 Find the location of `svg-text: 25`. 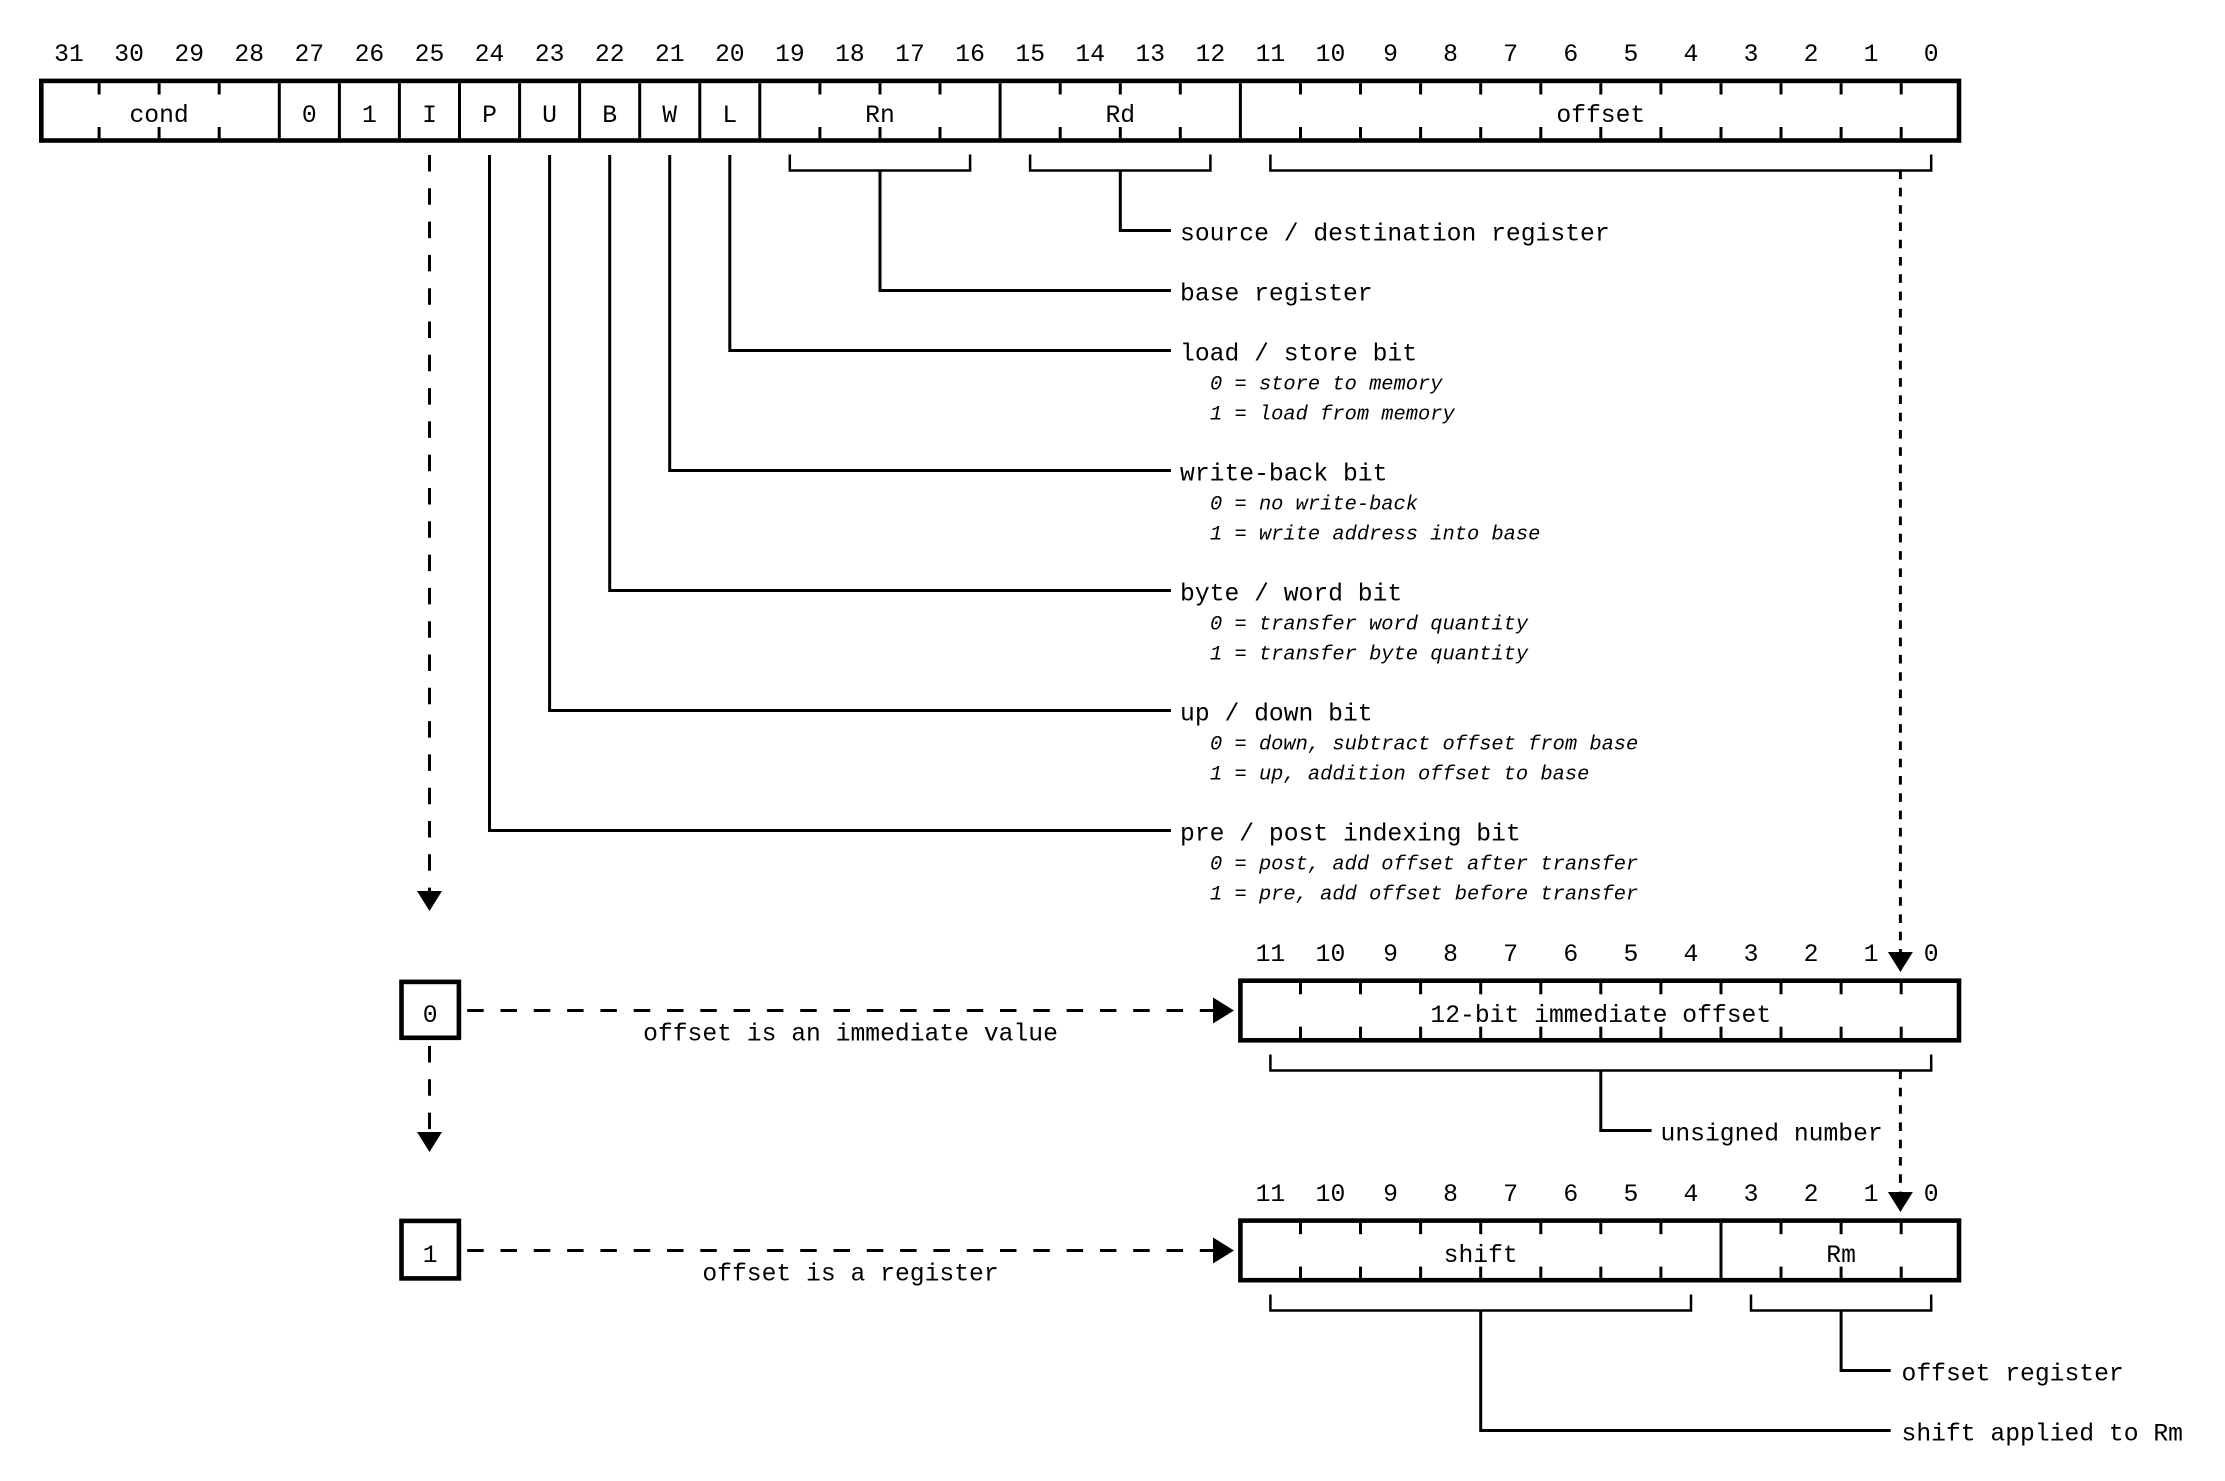

svg-text: 25 is located at coordinates (430, 55).